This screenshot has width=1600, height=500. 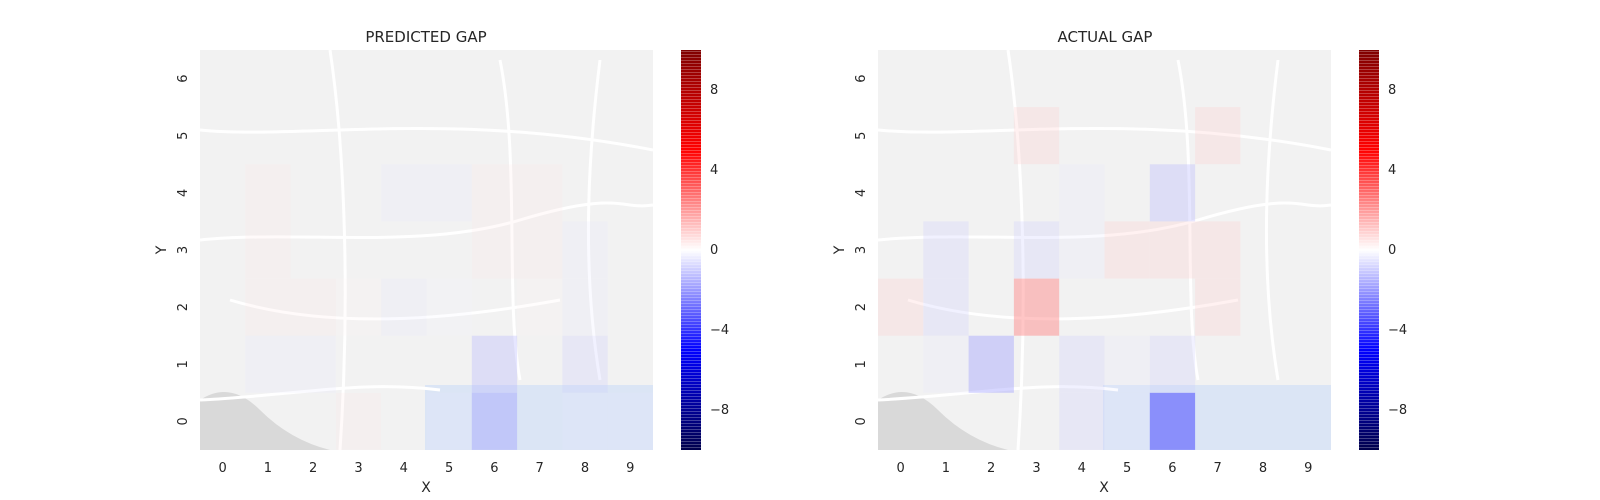 I want to click on chart-title: PREDICTED GAP, so click(x=425, y=37).